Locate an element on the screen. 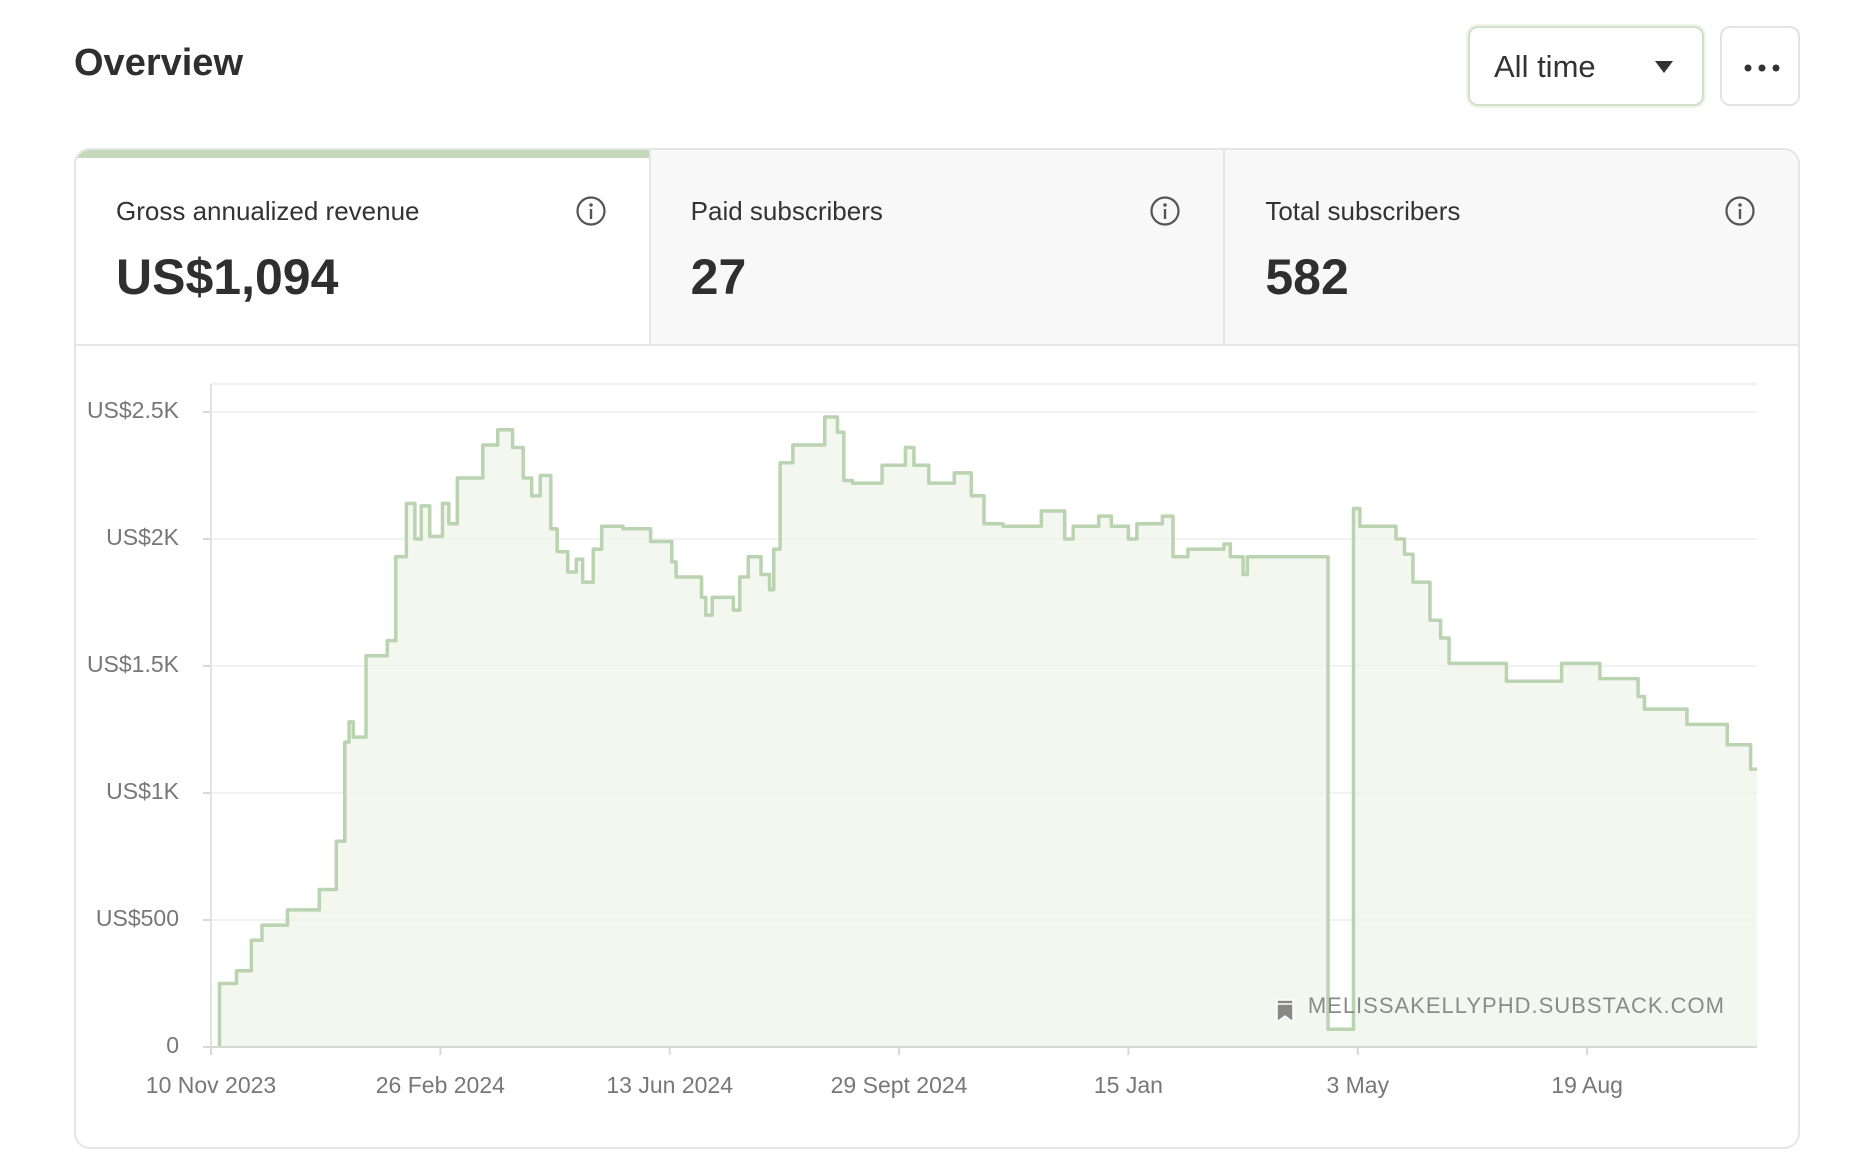 The image size is (1854, 1174). y-tick-label: US$2.5K is located at coordinates (133, 410).